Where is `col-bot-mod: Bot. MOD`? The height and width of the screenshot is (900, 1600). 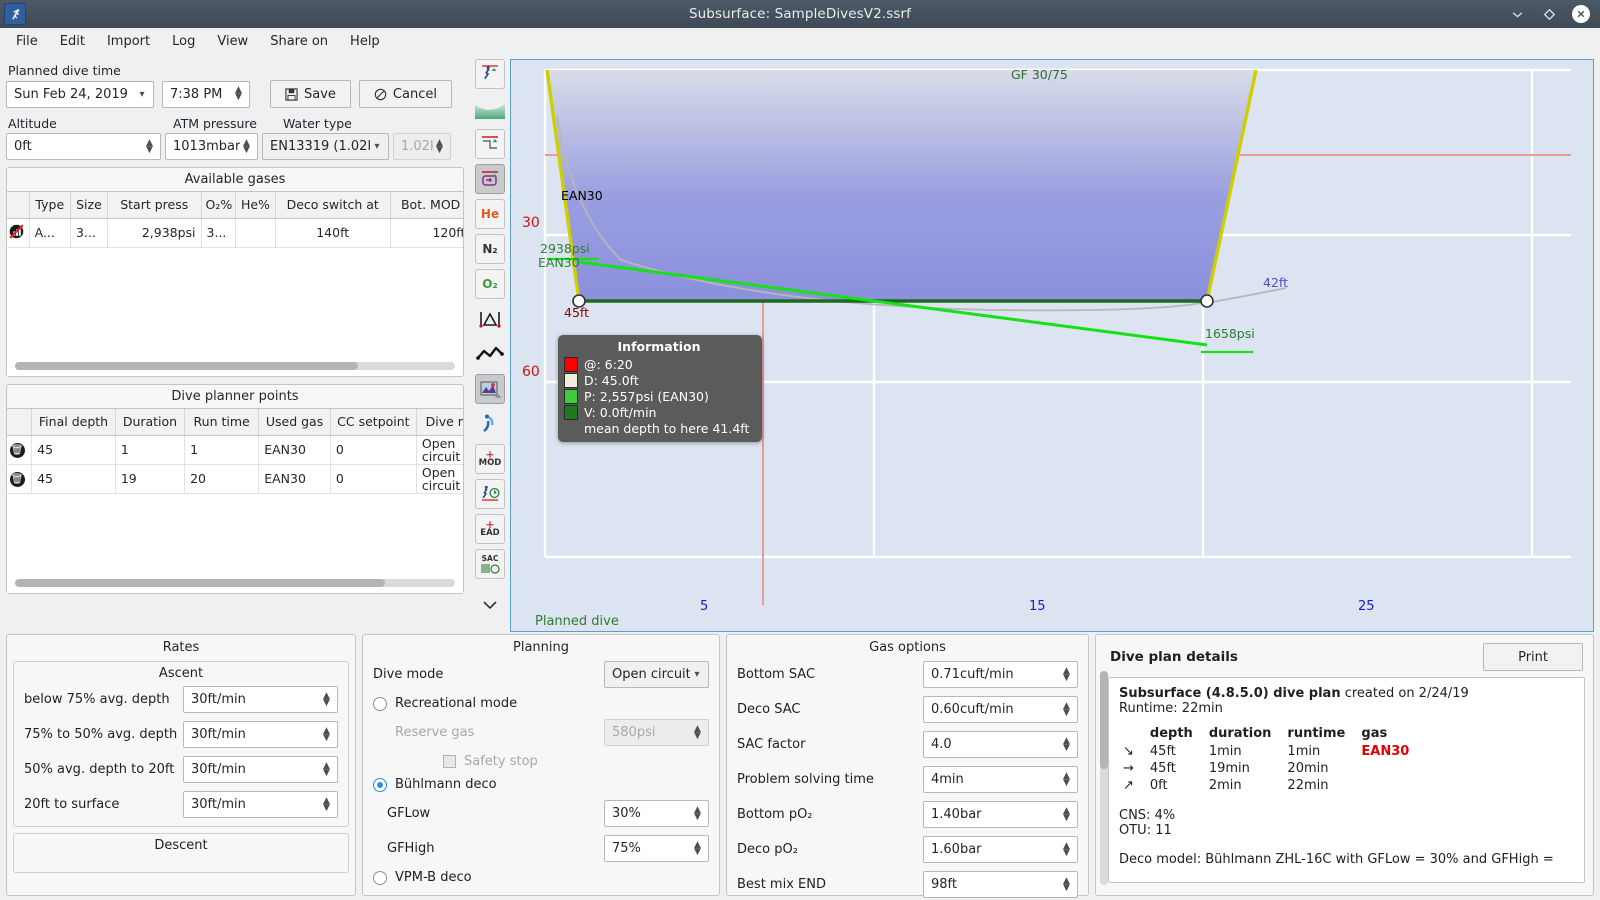 col-bot-mod: Bot. MOD is located at coordinates (426, 205).